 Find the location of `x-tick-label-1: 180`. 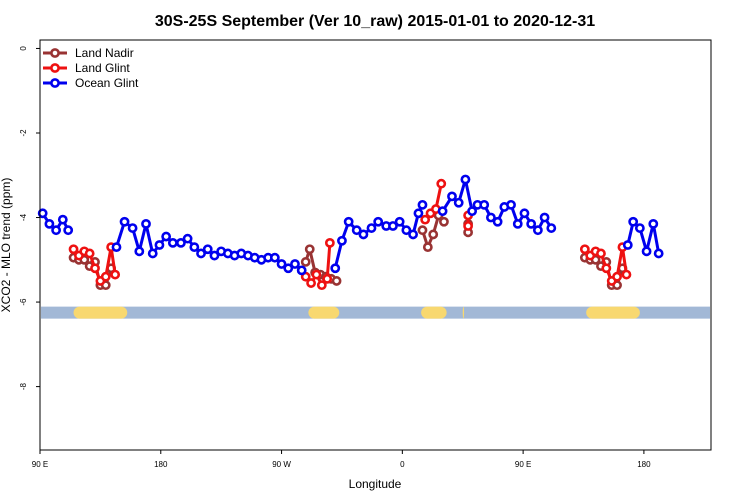

x-tick-label-1: 180 is located at coordinates (161, 464).